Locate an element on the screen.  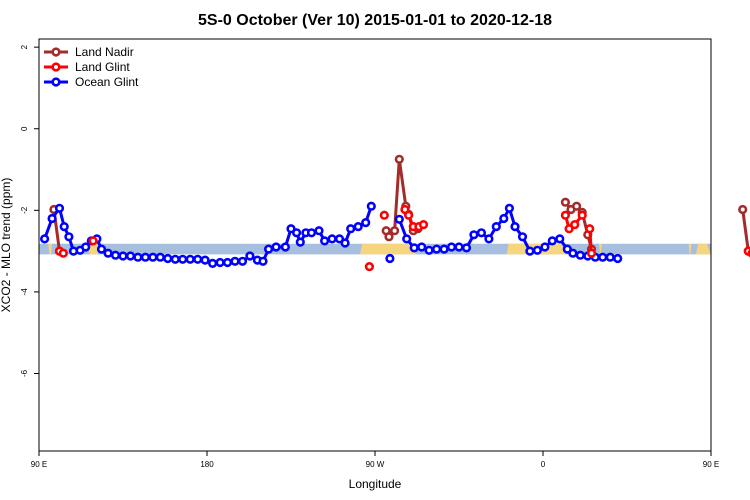
legend-item: Land Nadir is located at coordinates (89, 52).